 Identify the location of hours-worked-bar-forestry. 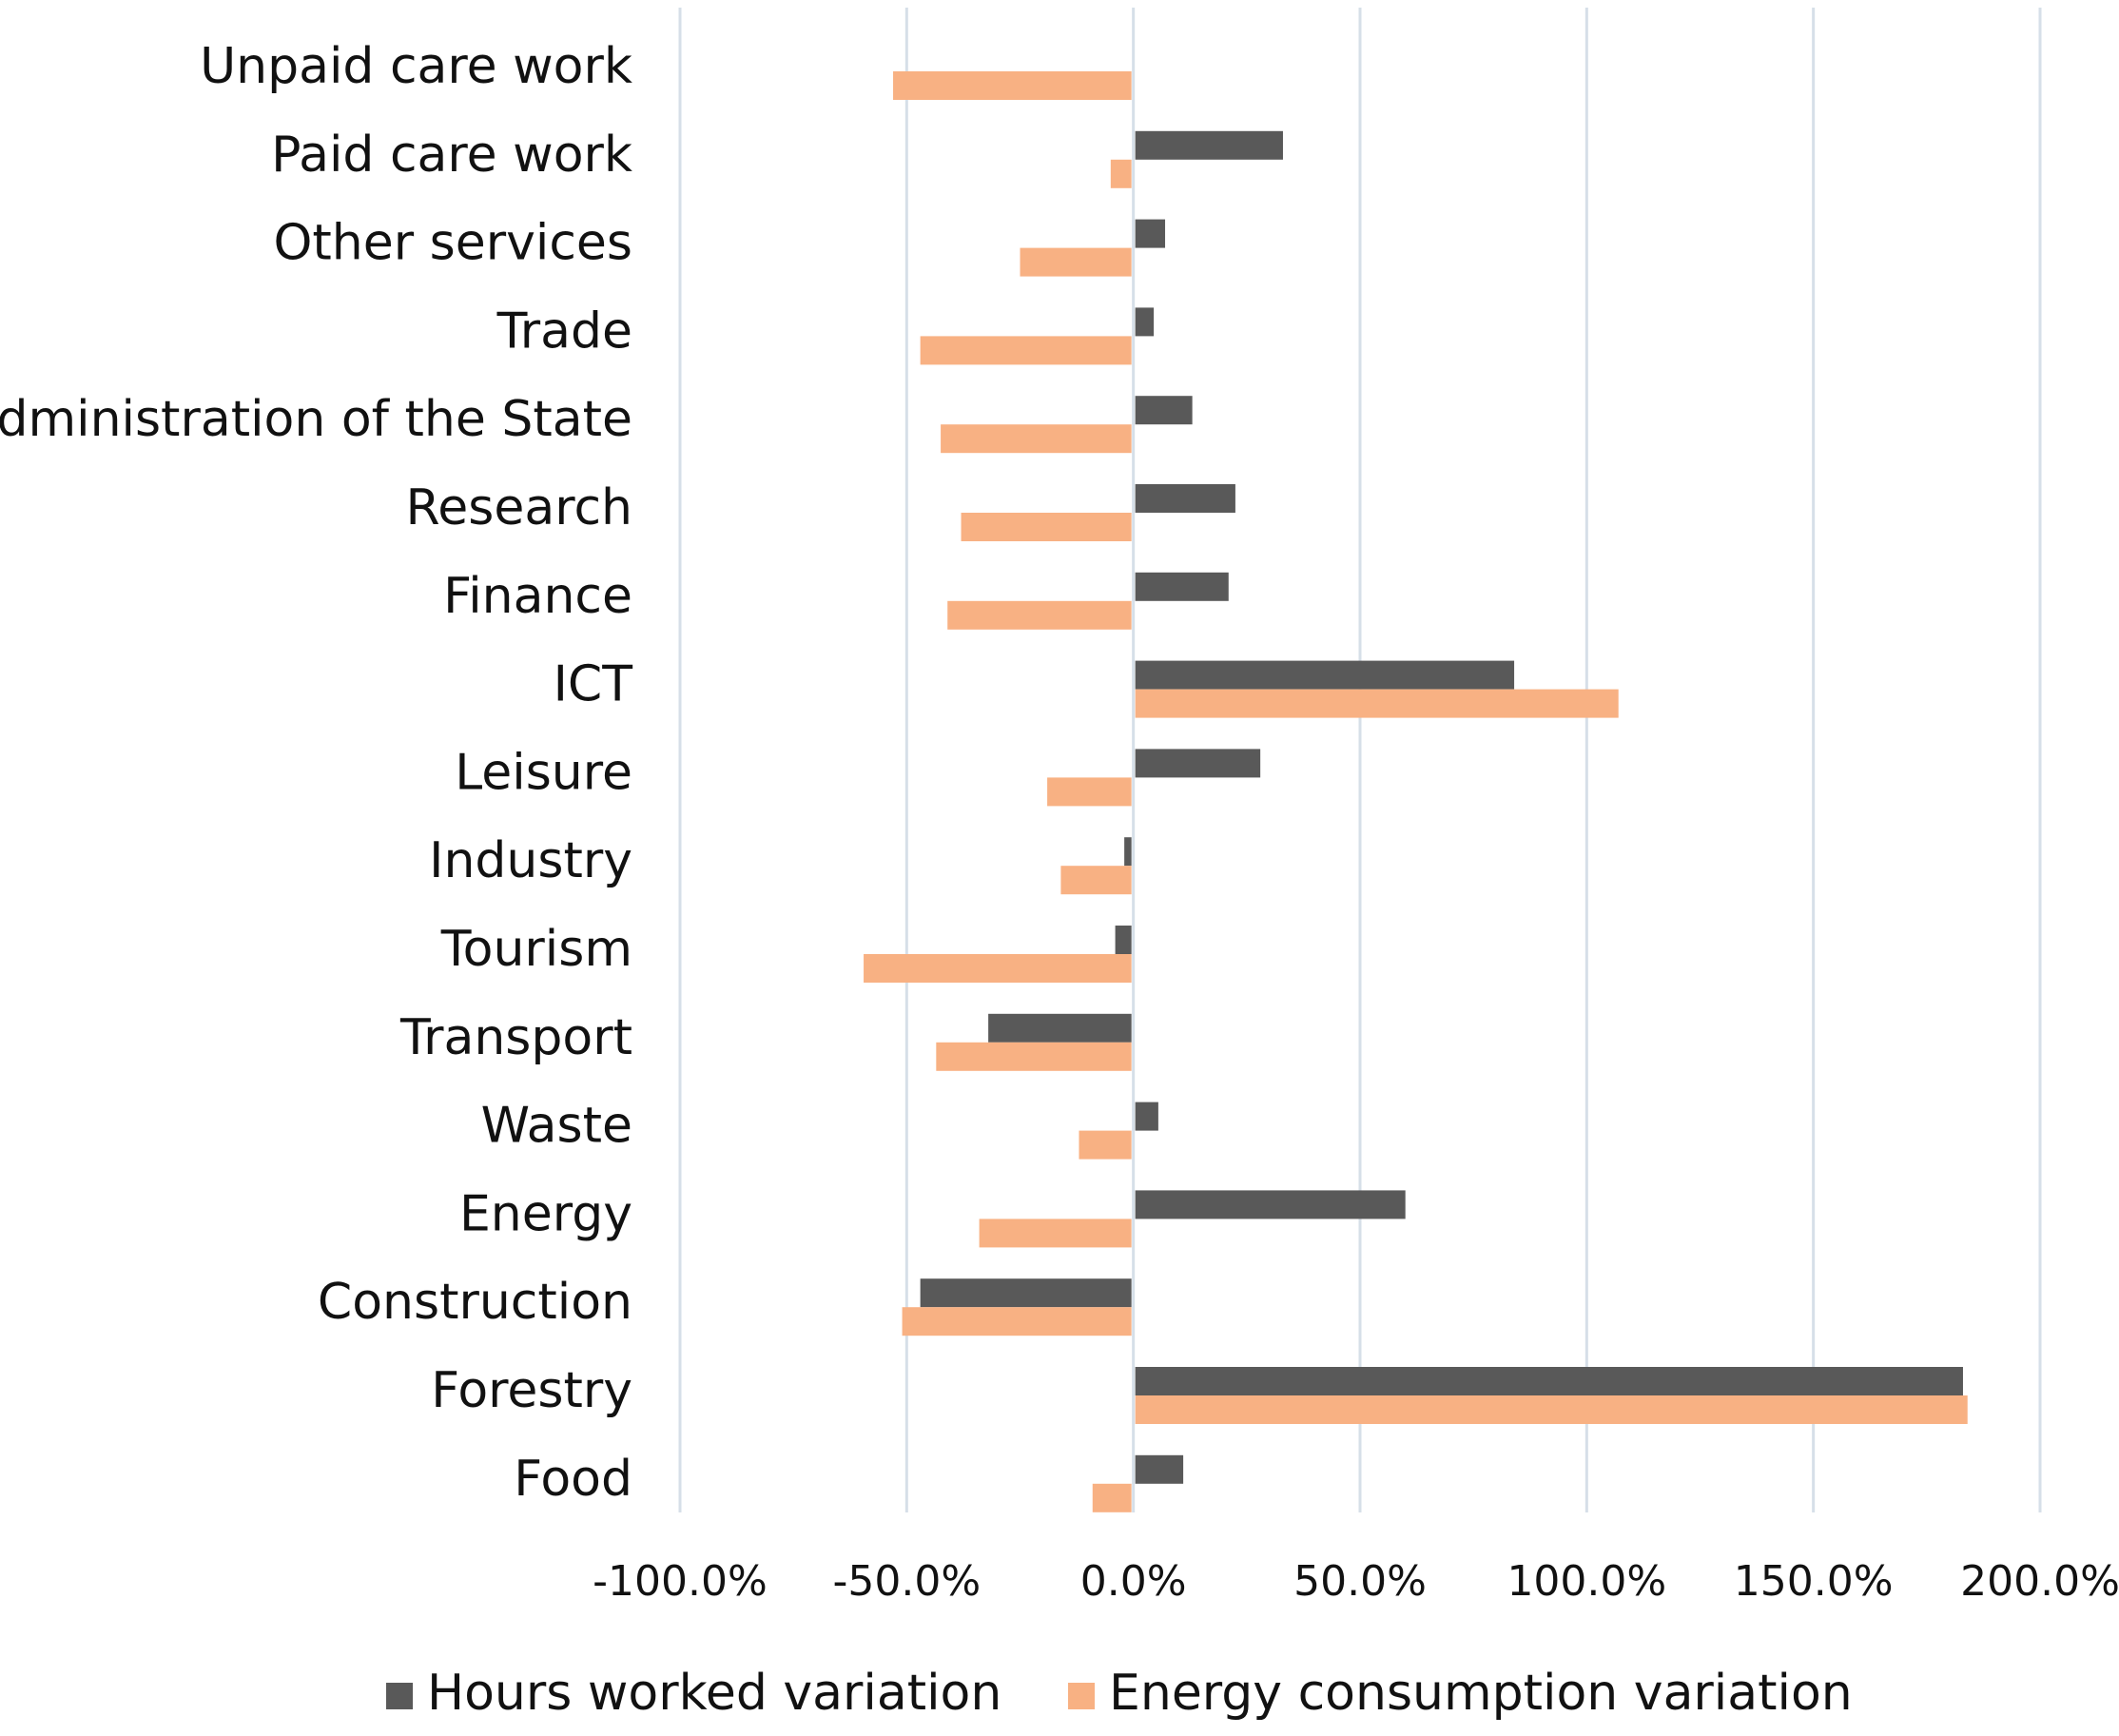
(1549, 1381).